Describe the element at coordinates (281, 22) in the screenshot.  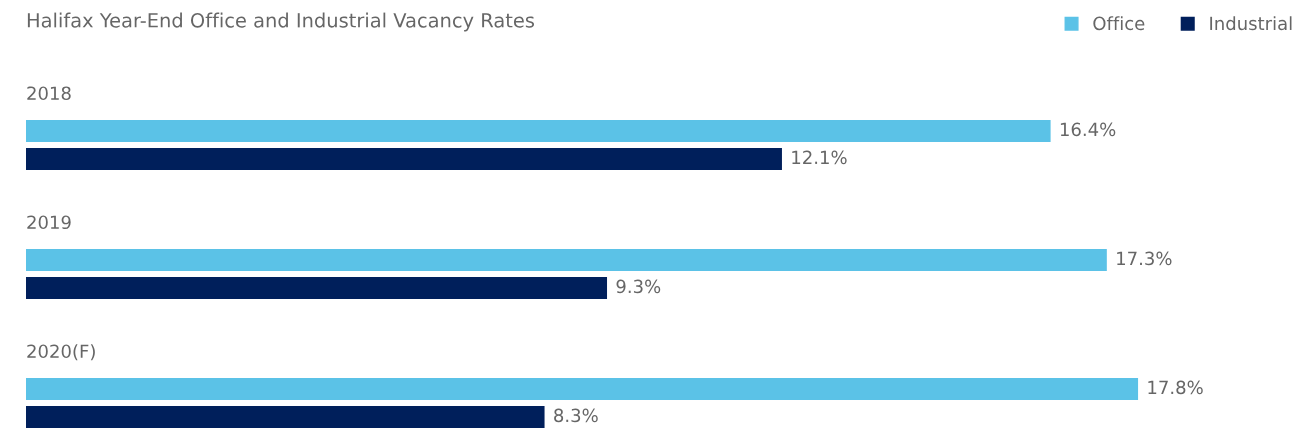
I see `chart-title: Halifax Year-End Office and Industrial Vacancy Rates` at that location.